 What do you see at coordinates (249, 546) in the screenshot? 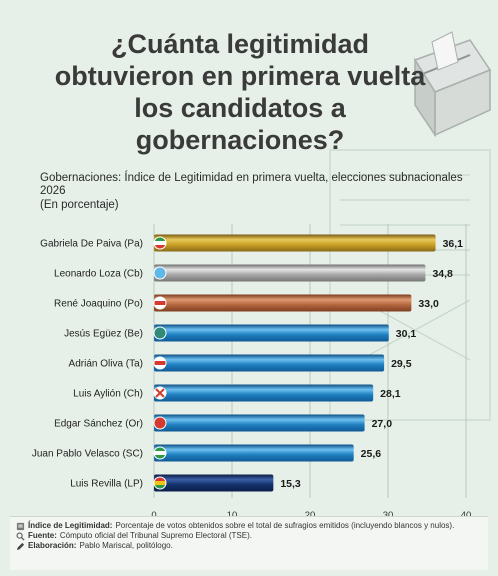
I see `footer-credits: Elaboración: Pablo Mariscal, politólogo.` at bounding box center [249, 546].